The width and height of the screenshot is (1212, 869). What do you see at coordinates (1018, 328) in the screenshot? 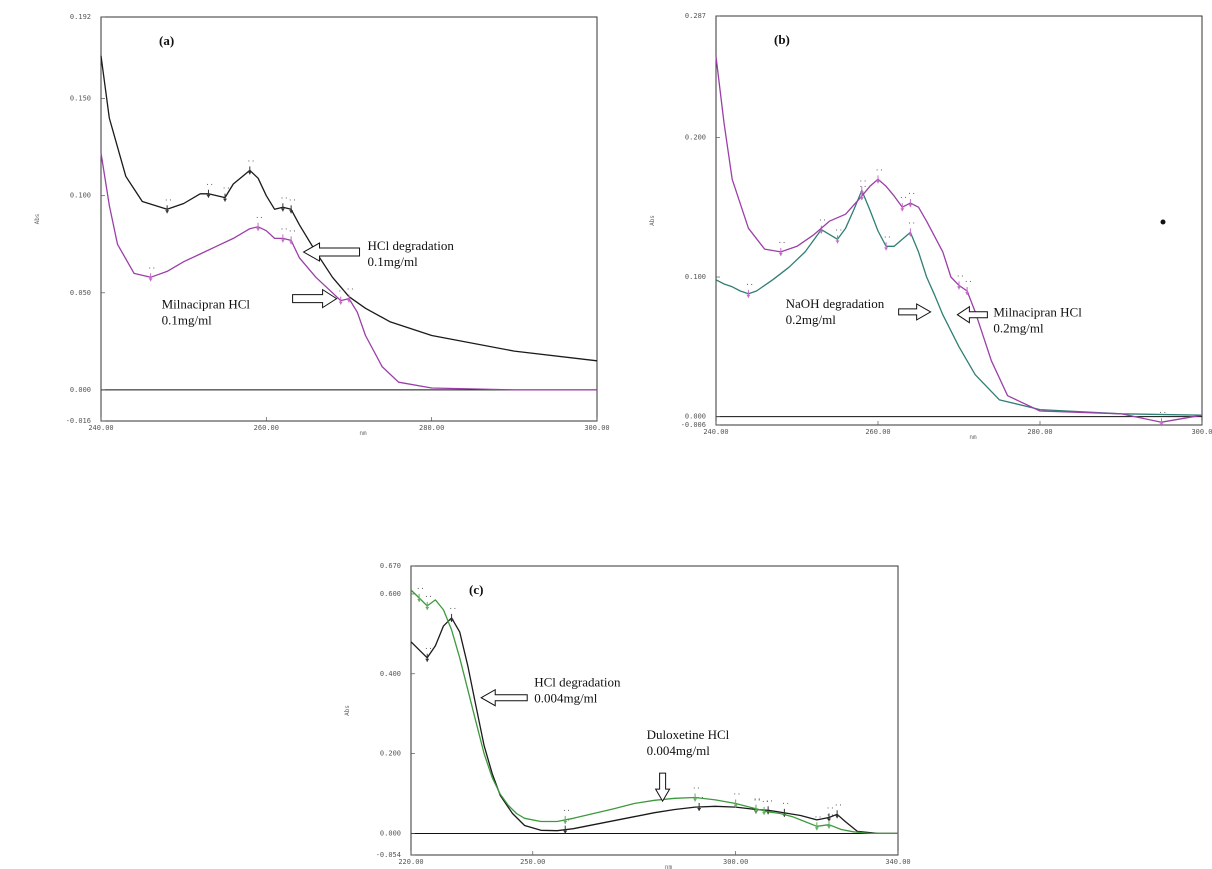
I see `annotation-line2: 0.2mg/ml` at bounding box center [1018, 328].